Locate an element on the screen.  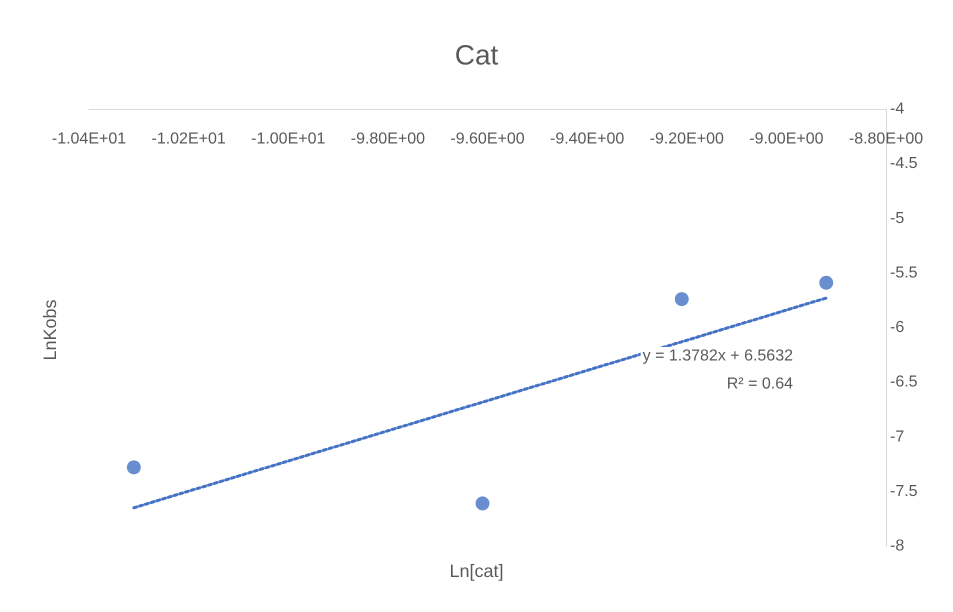
y-axis-title: LnKobs is located at coordinates (50, 330).